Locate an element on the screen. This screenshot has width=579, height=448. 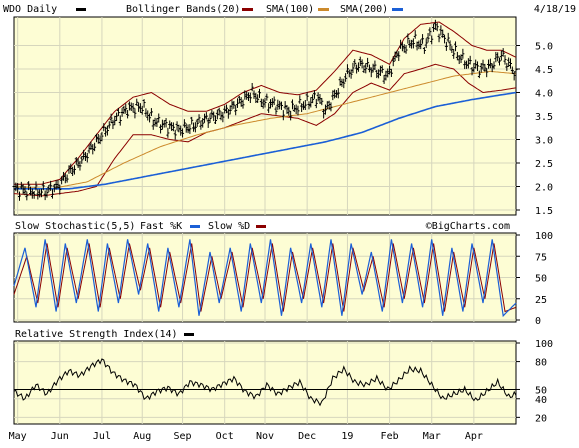
x-tick-label: Dec is located at coordinates (307, 436).